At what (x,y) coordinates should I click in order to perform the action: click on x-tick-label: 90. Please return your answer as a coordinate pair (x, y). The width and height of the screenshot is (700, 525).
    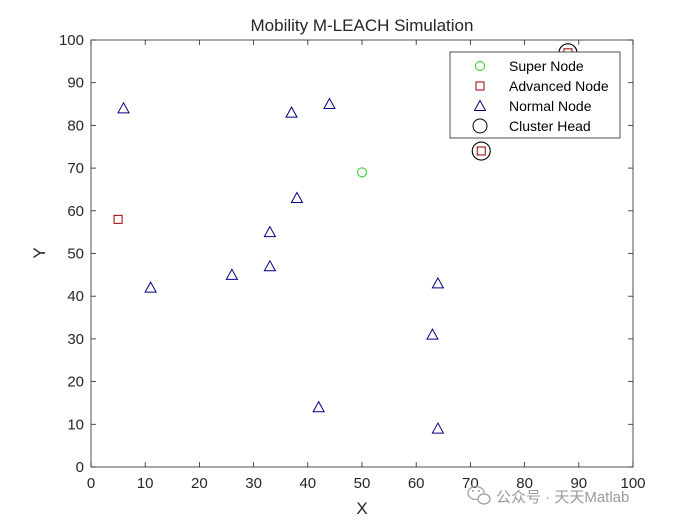
    Looking at the image, I should click on (578, 483).